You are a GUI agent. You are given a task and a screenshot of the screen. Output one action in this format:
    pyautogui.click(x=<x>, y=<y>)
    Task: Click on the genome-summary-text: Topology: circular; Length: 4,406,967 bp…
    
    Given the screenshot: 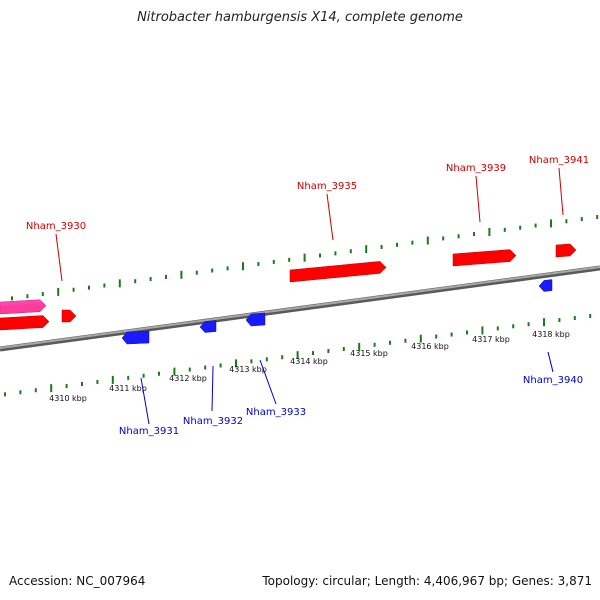 What is the action you would take?
    pyautogui.click(x=427, y=581)
    